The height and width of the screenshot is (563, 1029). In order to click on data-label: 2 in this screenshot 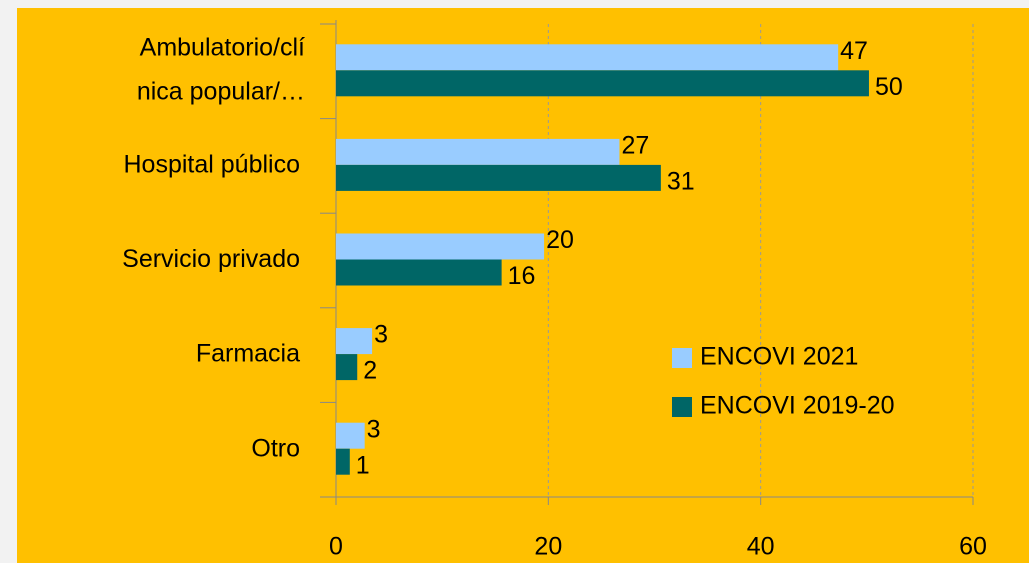, I will do `click(370, 371)`.